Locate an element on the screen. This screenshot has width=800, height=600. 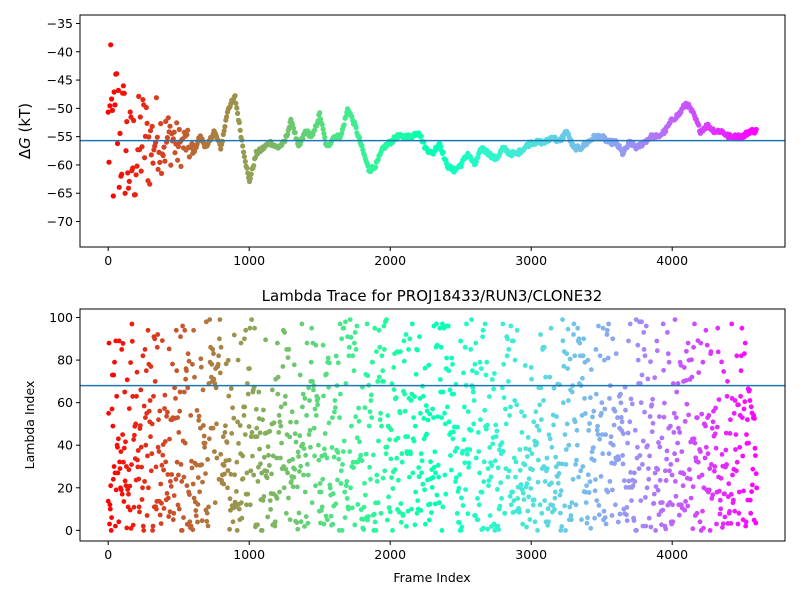
ylabel-delta: Δ is located at coordinates (25, 153).